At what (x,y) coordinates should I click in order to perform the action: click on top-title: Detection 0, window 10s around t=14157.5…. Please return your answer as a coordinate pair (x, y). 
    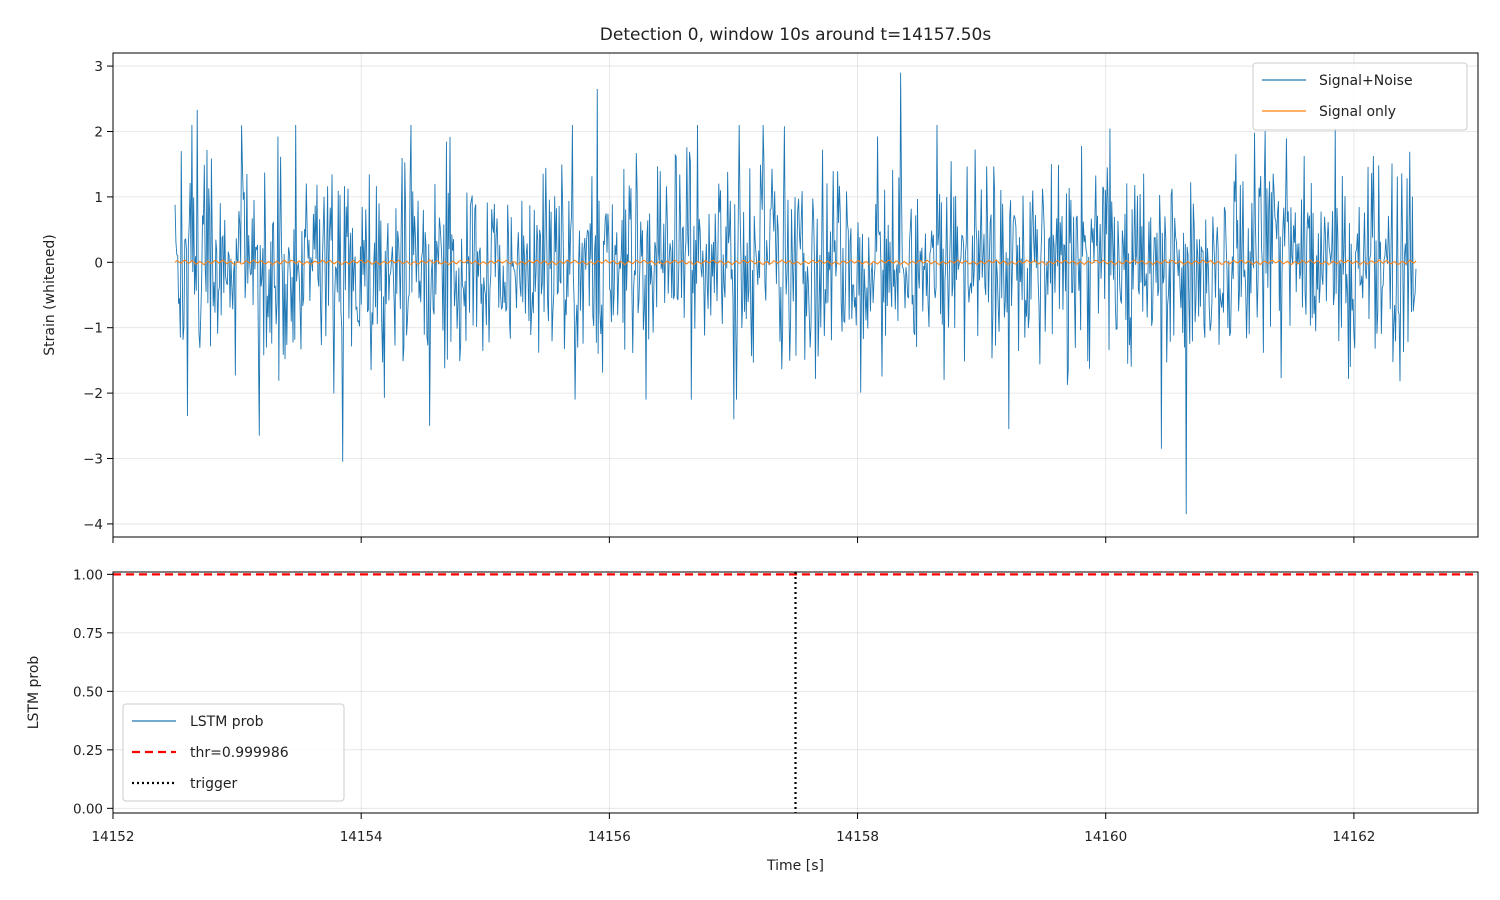
    Looking at the image, I should click on (796, 35).